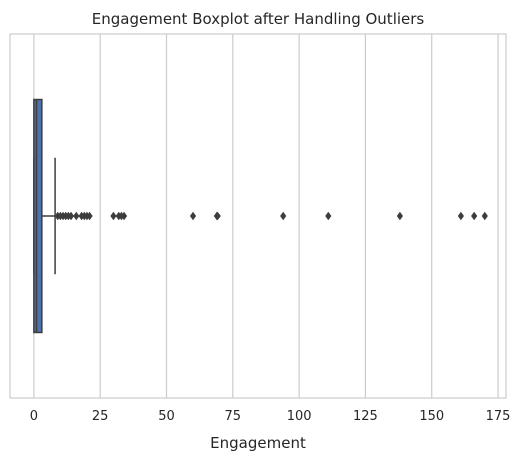 The image size is (521, 463). Describe the element at coordinates (431, 416) in the screenshot. I see `x-tick-label: 150` at that location.